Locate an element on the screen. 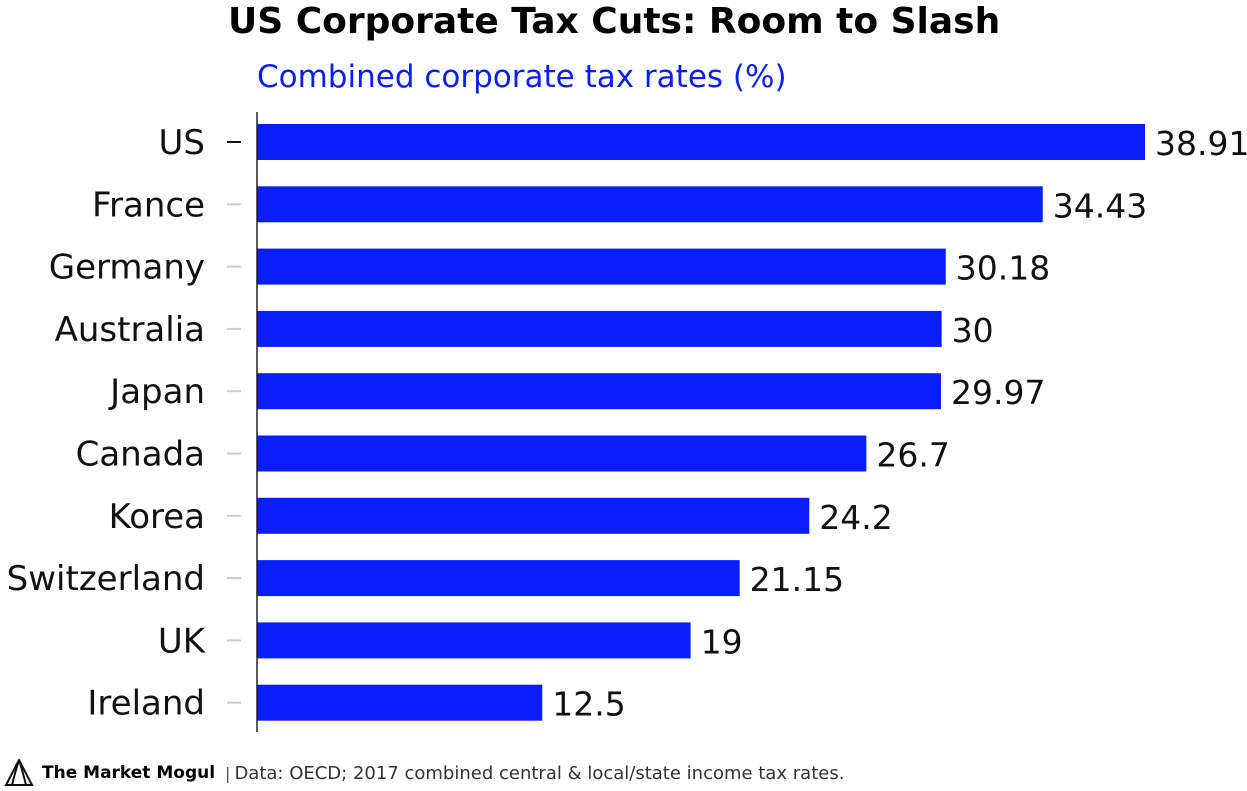 Image resolution: width=1247 pixels, height=791 pixels. value-label-korea: 24.2 is located at coordinates (855, 517).